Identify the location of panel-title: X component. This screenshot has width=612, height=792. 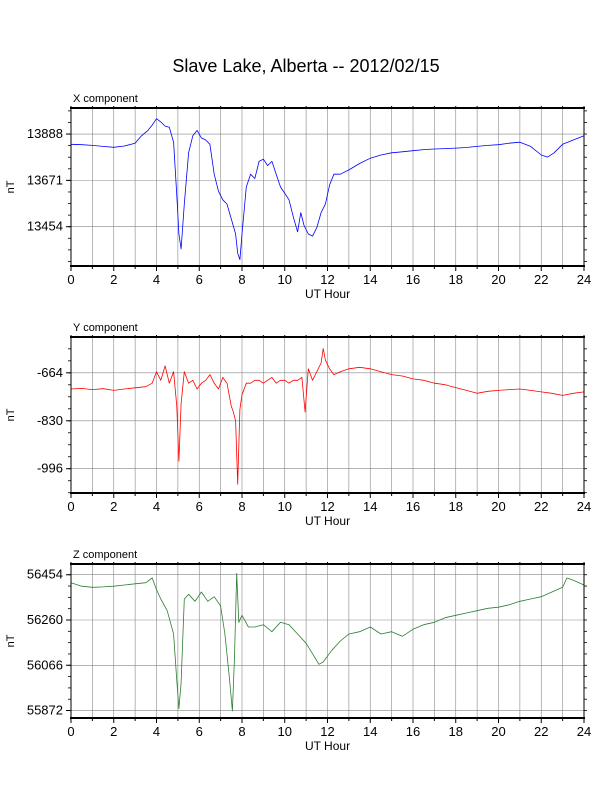
(105, 99).